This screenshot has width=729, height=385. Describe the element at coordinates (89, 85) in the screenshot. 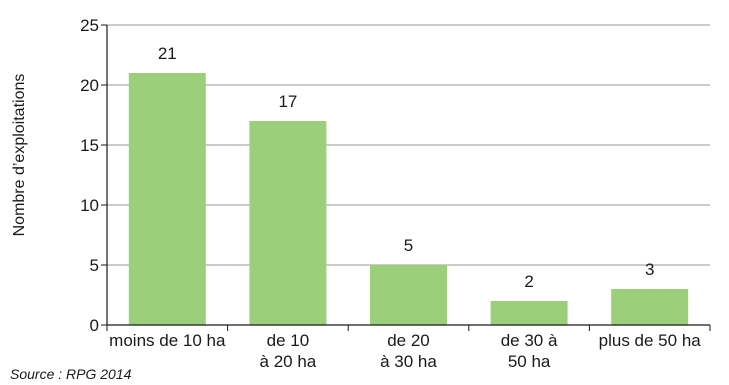

I see `y-tick-label: 20` at that location.